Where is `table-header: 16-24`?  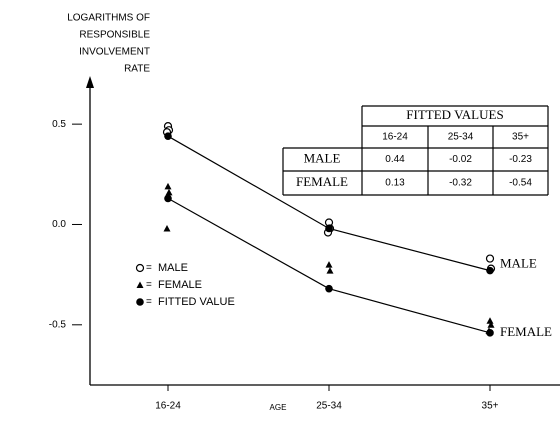 table-header: 16-24 is located at coordinates (395, 137).